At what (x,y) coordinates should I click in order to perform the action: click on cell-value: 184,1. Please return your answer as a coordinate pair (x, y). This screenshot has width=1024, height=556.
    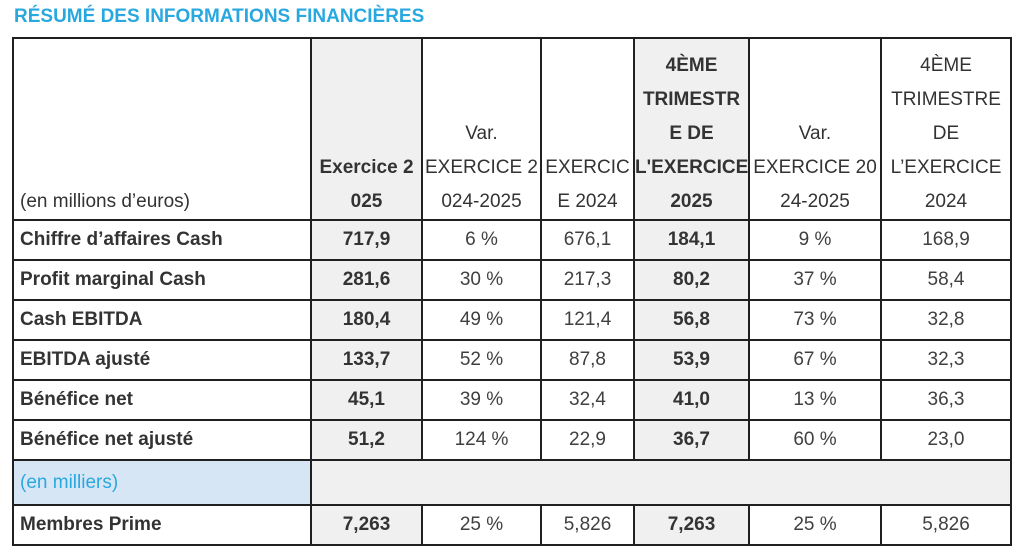
    Looking at the image, I should click on (691, 240).